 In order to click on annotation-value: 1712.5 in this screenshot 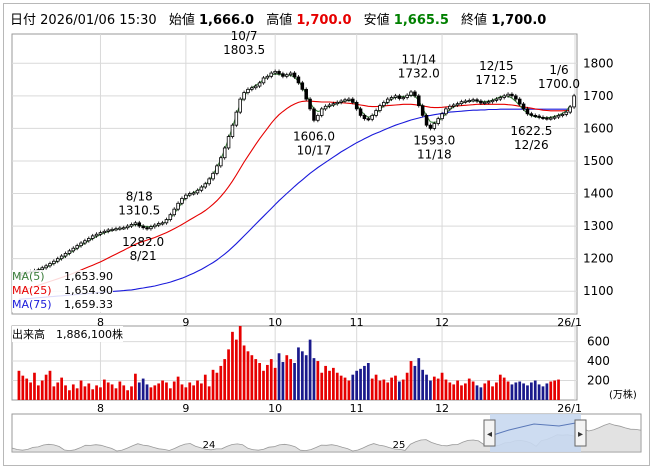, I will do `click(496, 80)`.